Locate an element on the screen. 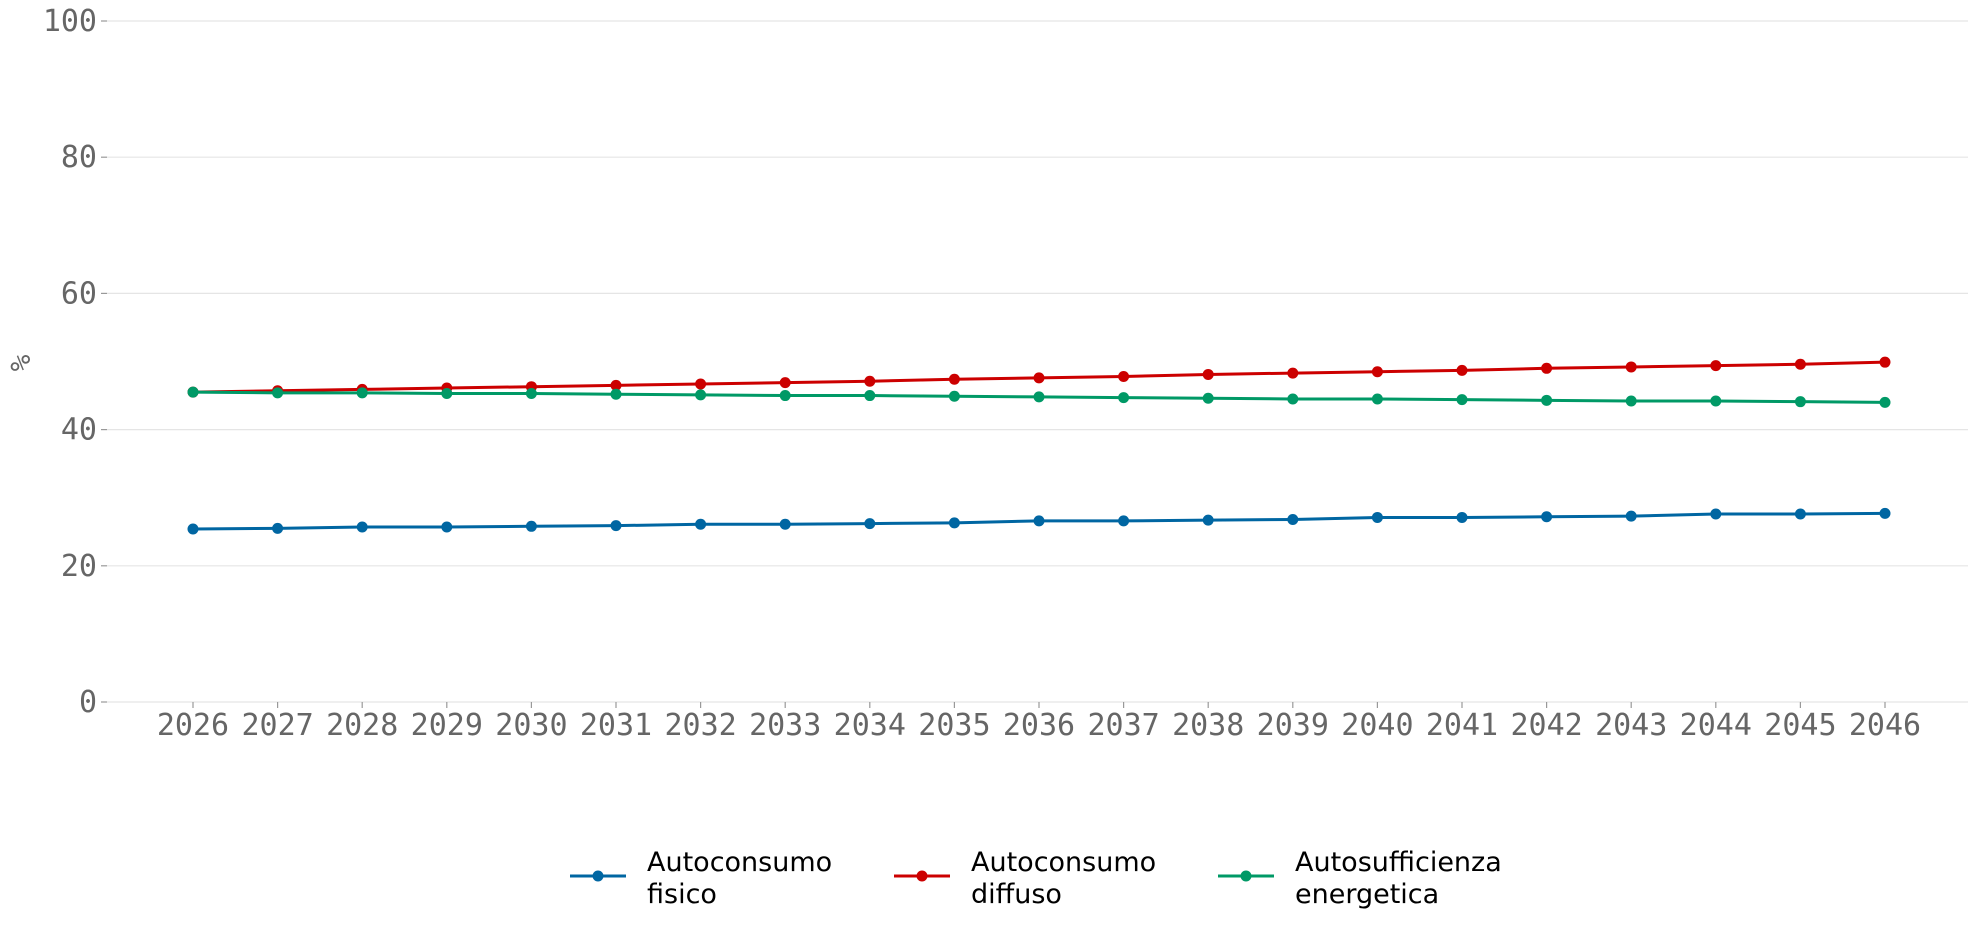  x-tick-label: 2043 is located at coordinates (1631, 725).